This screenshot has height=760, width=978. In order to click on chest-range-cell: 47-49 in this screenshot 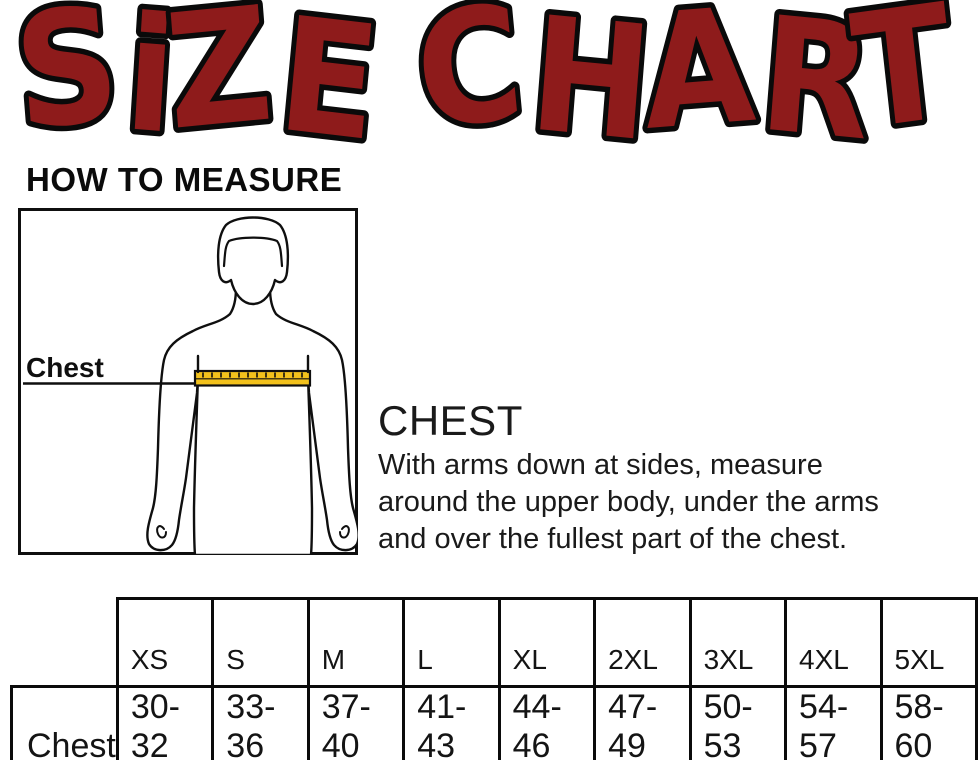, I will do `click(642, 722)`.